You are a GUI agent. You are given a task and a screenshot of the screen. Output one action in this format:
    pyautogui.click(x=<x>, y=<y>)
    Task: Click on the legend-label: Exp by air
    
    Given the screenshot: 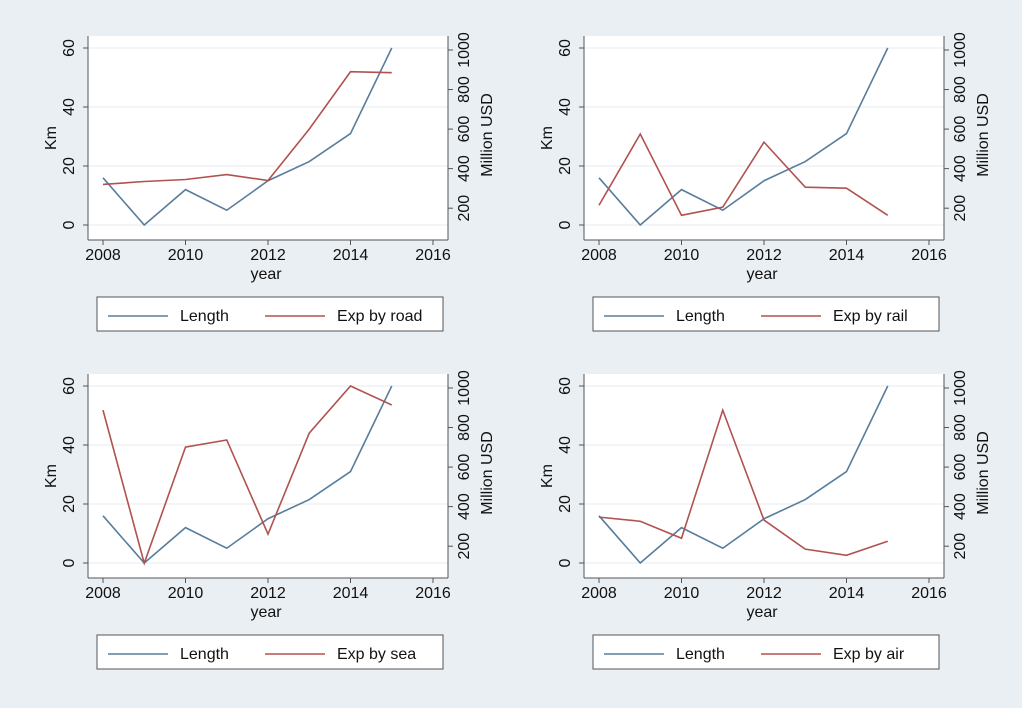 What is the action you would take?
    pyautogui.click(x=869, y=654)
    